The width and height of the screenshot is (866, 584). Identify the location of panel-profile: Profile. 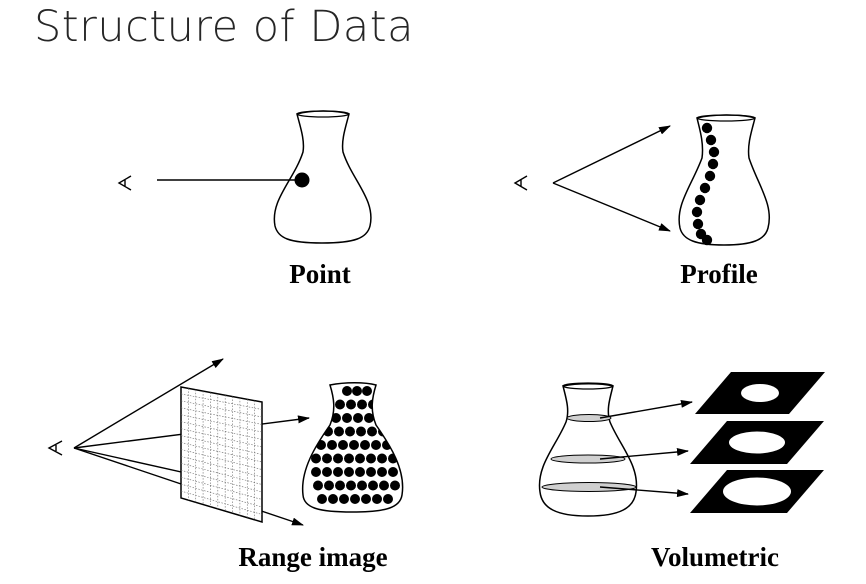
(641, 201).